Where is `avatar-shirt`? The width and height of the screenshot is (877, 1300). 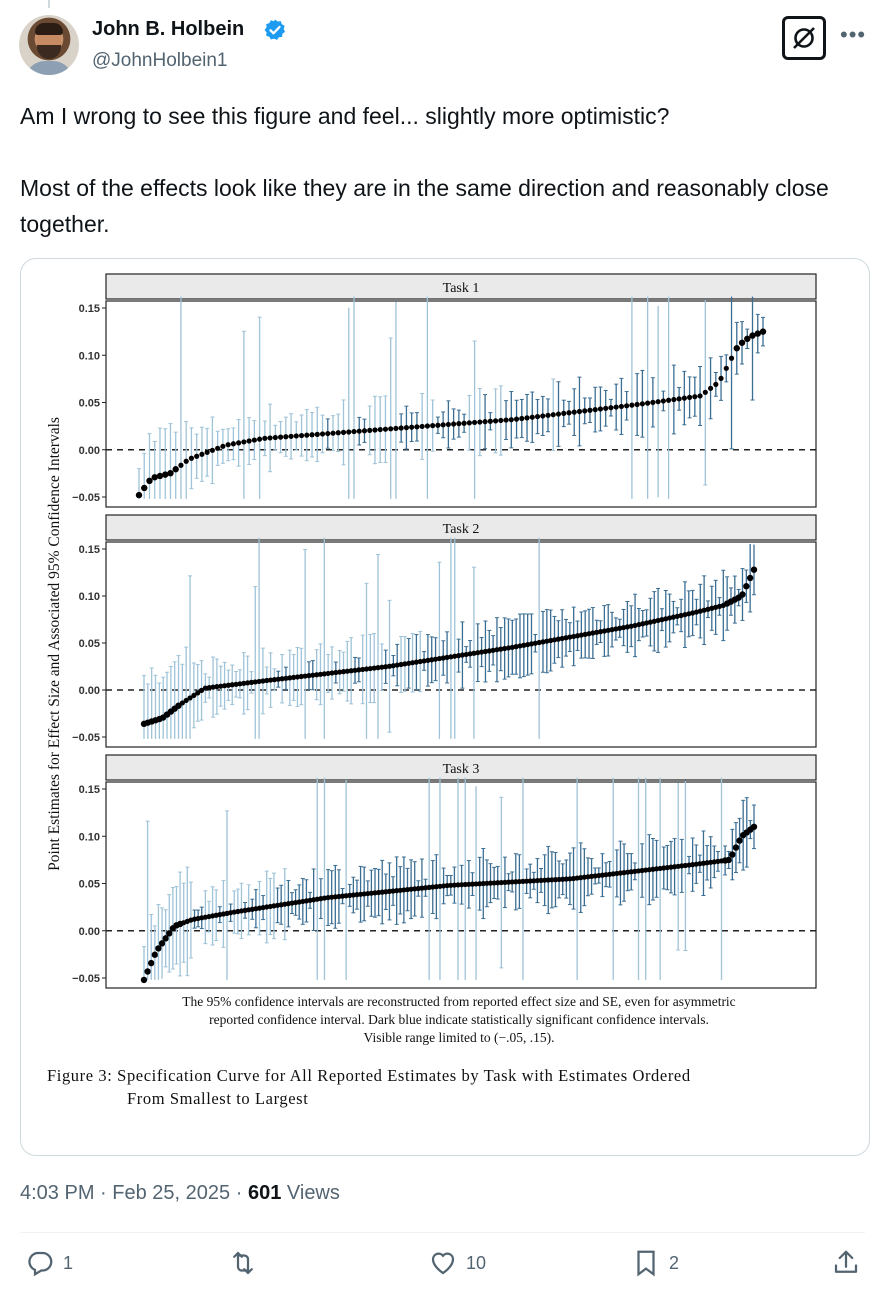
avatar-shirt is located at coordinates (49, 68).